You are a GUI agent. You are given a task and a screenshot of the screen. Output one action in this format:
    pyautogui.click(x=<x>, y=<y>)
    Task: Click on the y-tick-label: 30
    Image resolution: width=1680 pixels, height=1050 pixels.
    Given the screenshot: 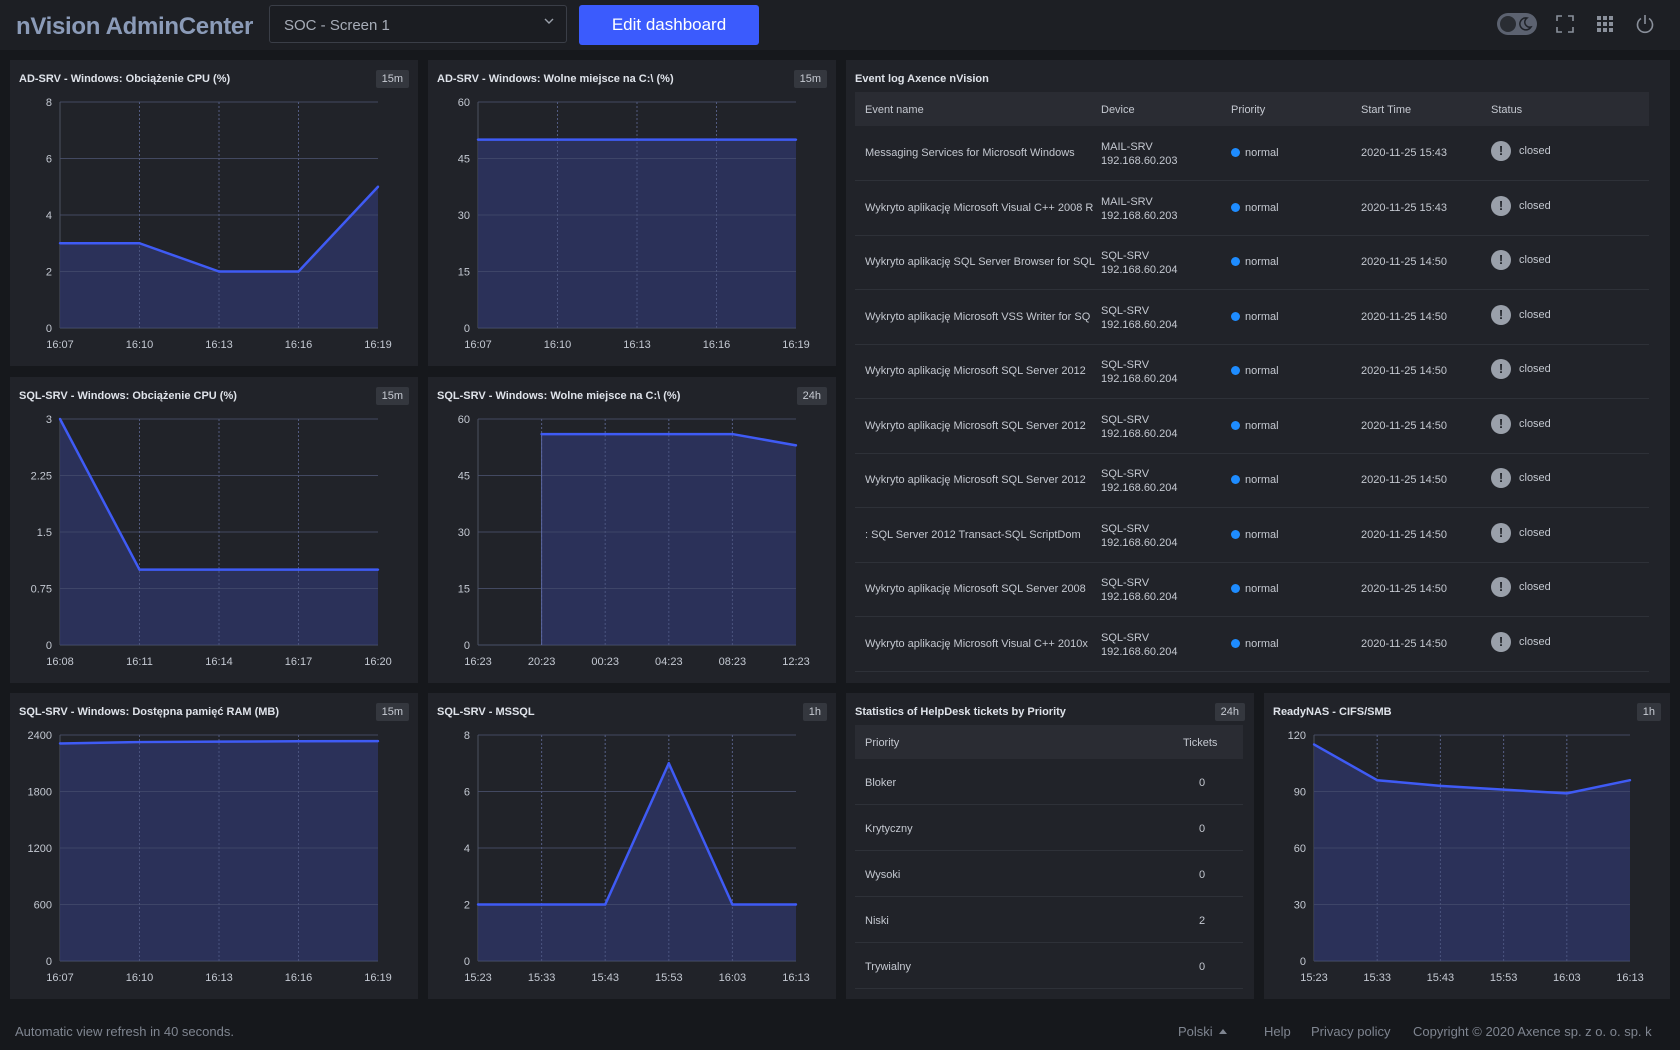 What is the action you would take?
    pyautogui.click(x=464, y=533)
    